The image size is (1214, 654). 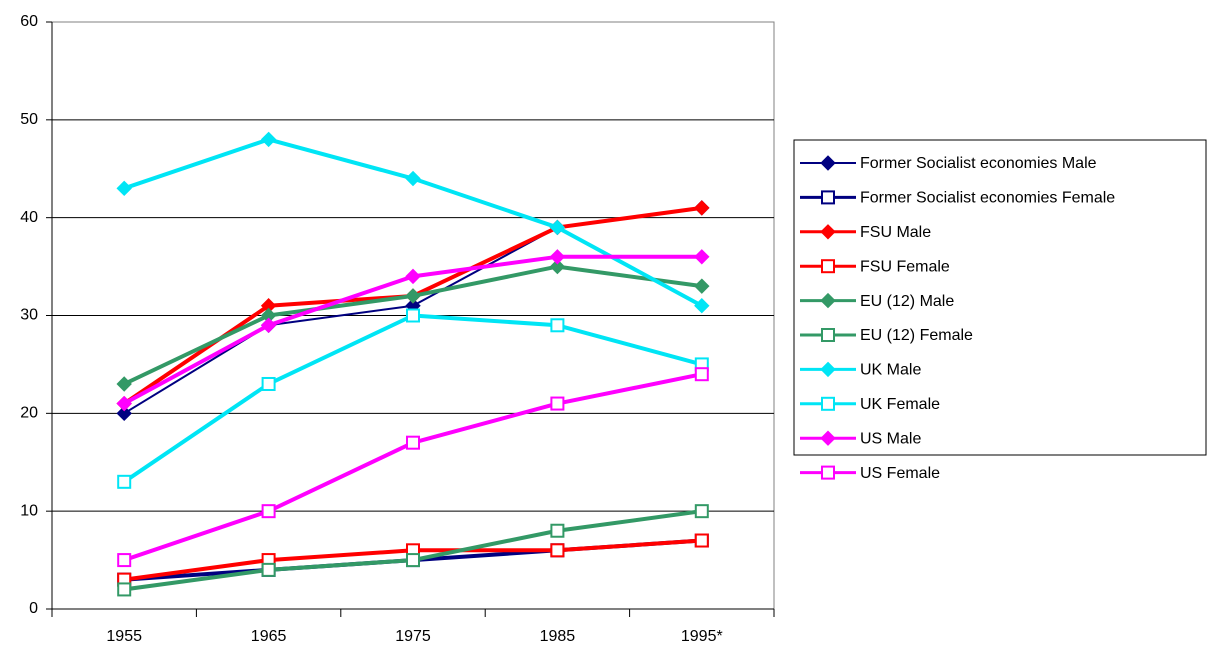 What do you see at coordinates (890, 370) in the screenshot?
I see `legend-label: UK Male` at bounding box center [890, 370].